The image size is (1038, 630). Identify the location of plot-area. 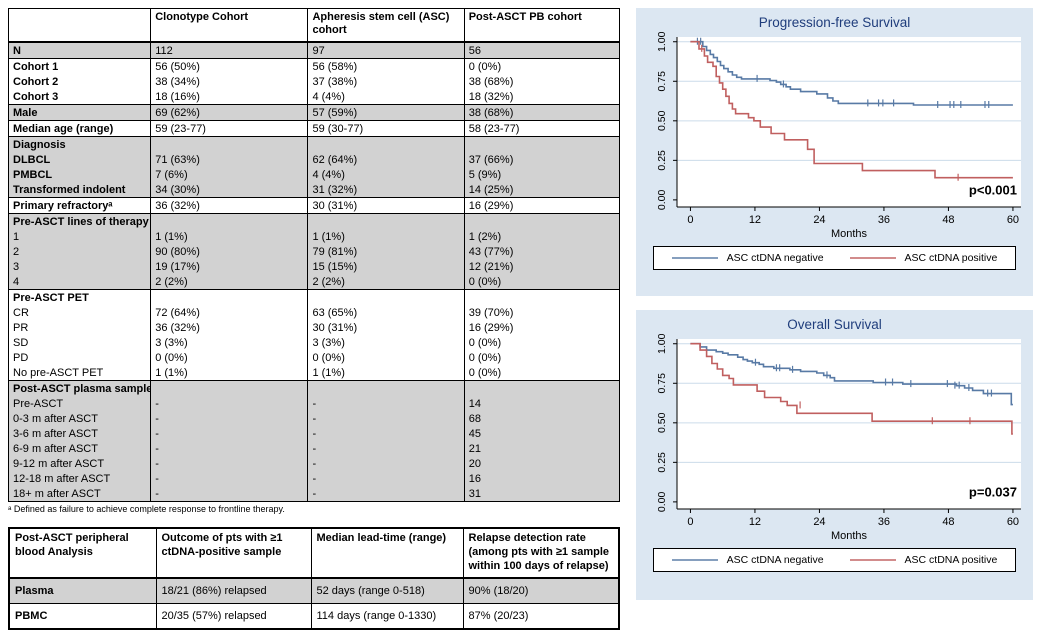
(848, 424).